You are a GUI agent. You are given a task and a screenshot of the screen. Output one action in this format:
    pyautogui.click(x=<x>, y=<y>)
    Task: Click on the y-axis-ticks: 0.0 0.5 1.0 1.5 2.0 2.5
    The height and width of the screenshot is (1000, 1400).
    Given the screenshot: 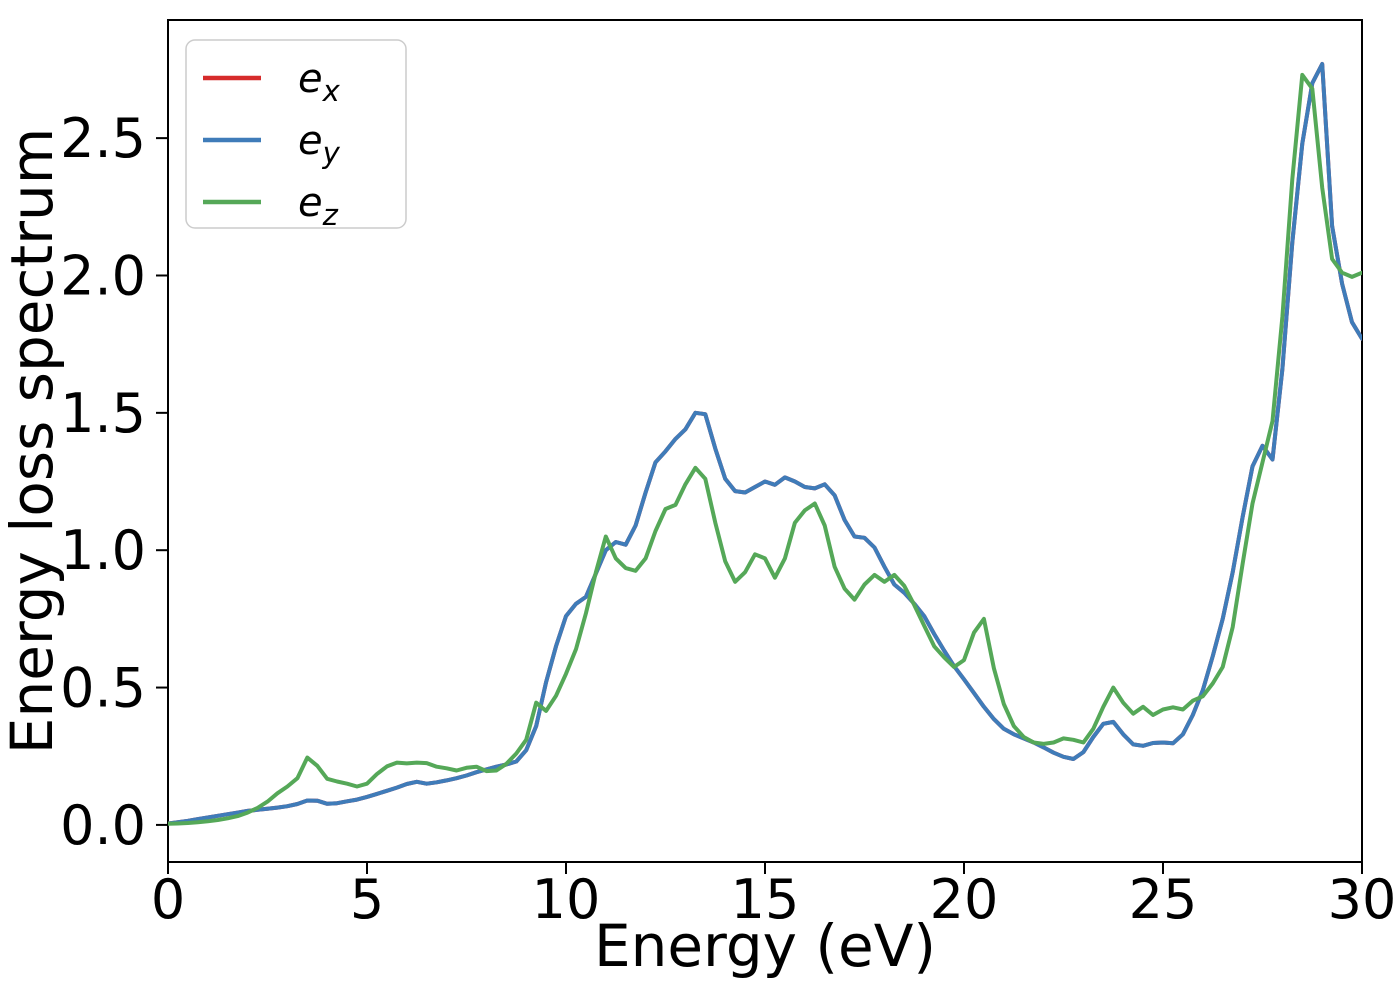 What is the action you would take?
    pyautogui.click(x=114, y=482)
    